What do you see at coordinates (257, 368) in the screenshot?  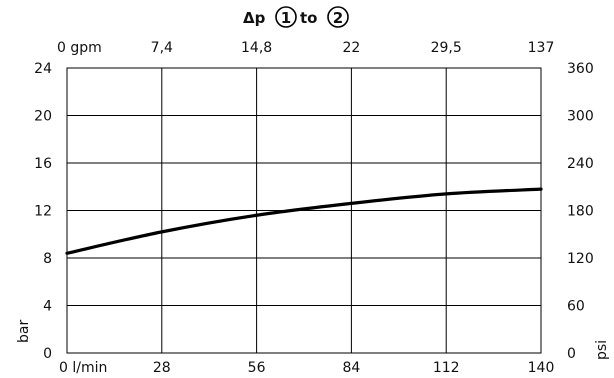 I see `x-bottom-tick-label: 56` at bounding box center [257, 368].